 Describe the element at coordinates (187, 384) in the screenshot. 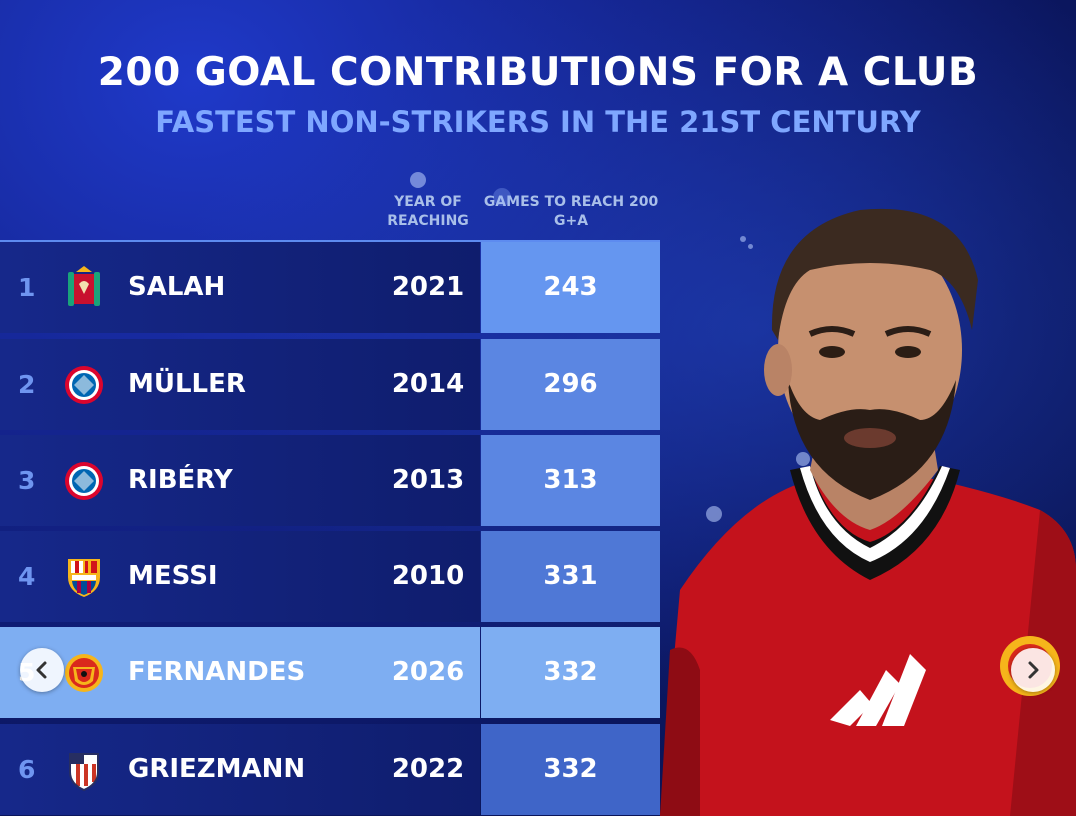

I see `player-name: MÜLLER` at that location.